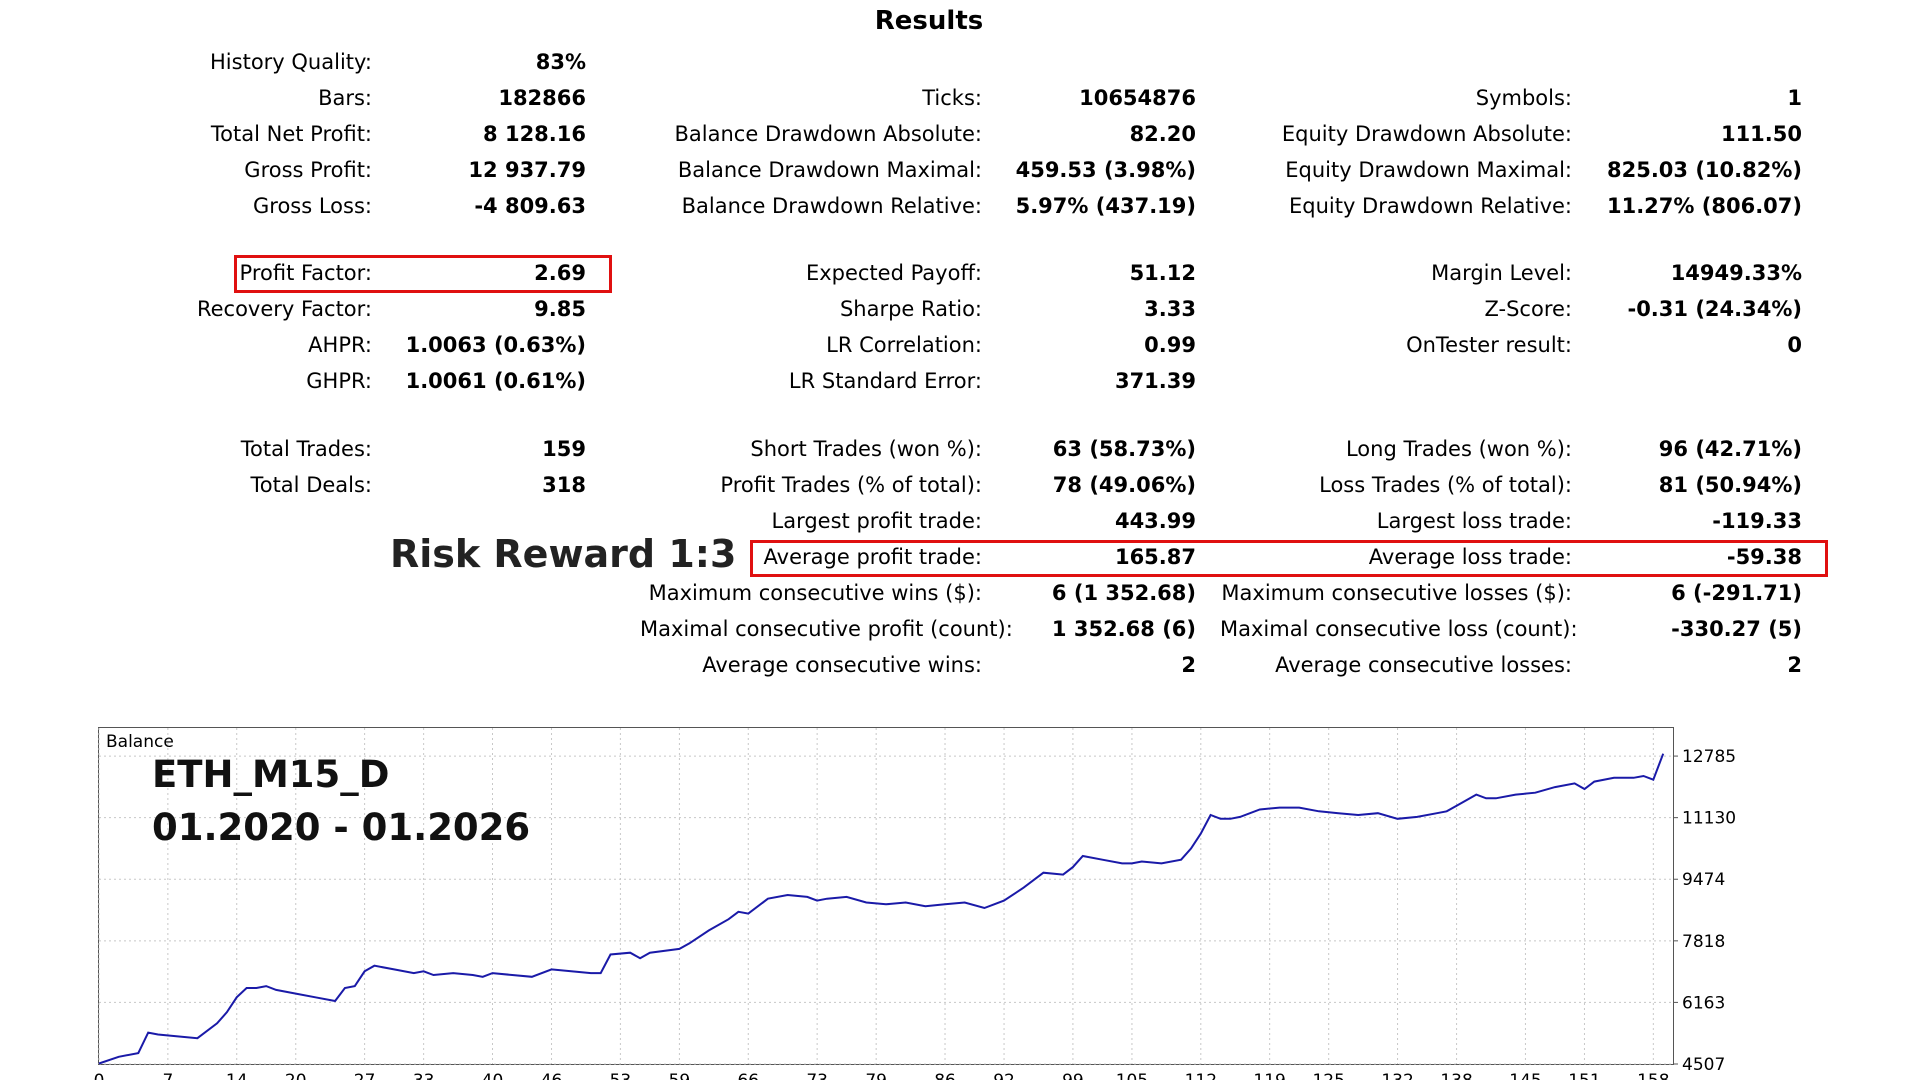 Image resolution: width=1920 pixels, height=1080 pixels. Describe the element at coordinates (828, 134) in the screenshot. I see `stat-label-balance-dd-absolute: Balance Drawdown Absolute:` at that location.